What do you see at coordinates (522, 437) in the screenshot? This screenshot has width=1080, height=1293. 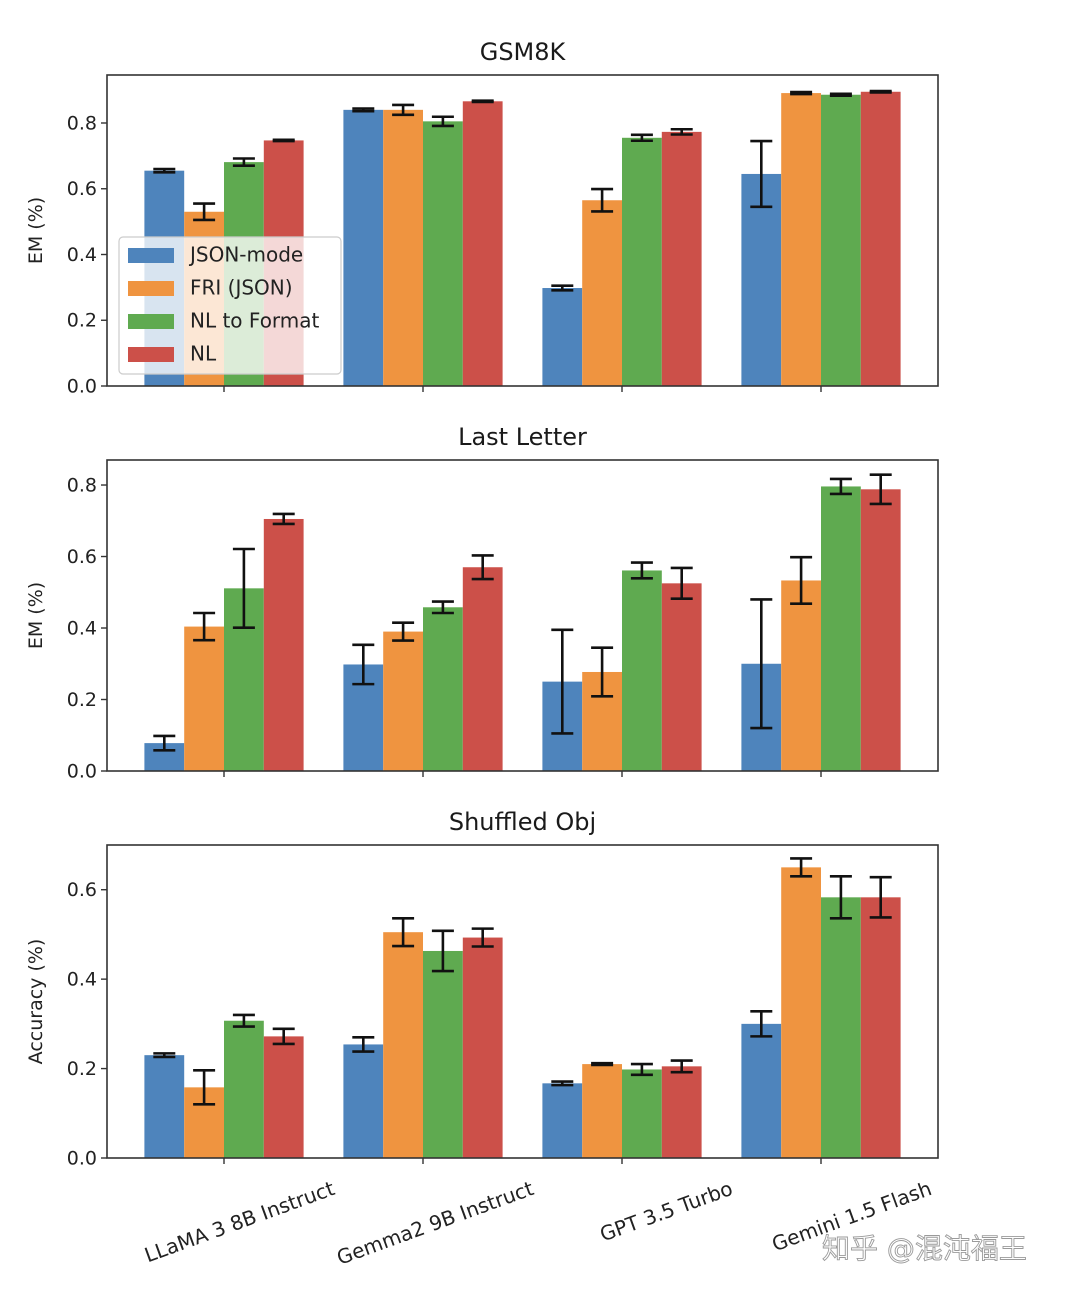 I see `panel-title: Last Letter` at bounding box center [522, 437].